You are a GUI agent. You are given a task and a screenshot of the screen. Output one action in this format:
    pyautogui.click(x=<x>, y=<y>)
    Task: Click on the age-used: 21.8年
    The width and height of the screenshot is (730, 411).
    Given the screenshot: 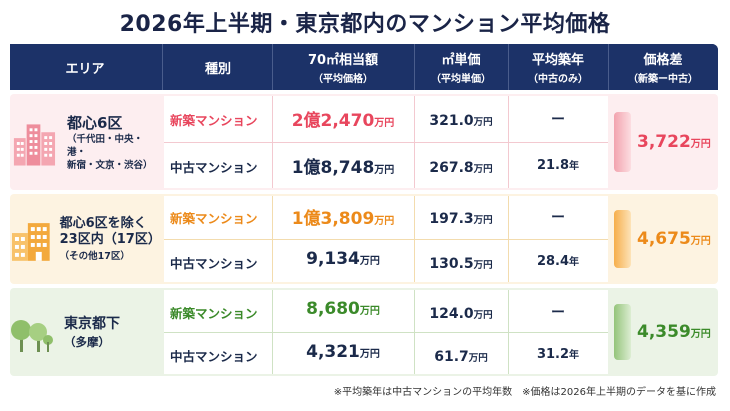 What is the action you would take?
    pyautogui.click(x=558, y=165)
    